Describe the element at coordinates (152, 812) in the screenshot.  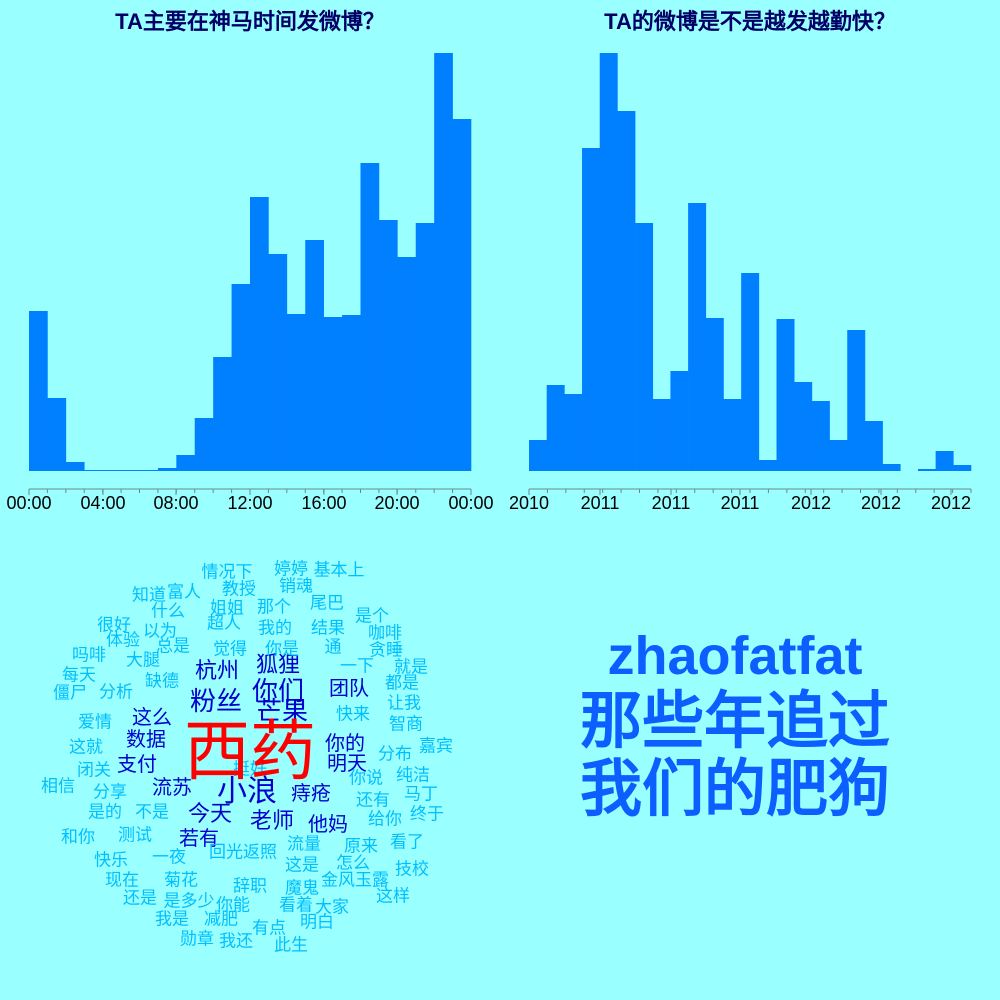
I see `cloud-word: 不是` at that location.